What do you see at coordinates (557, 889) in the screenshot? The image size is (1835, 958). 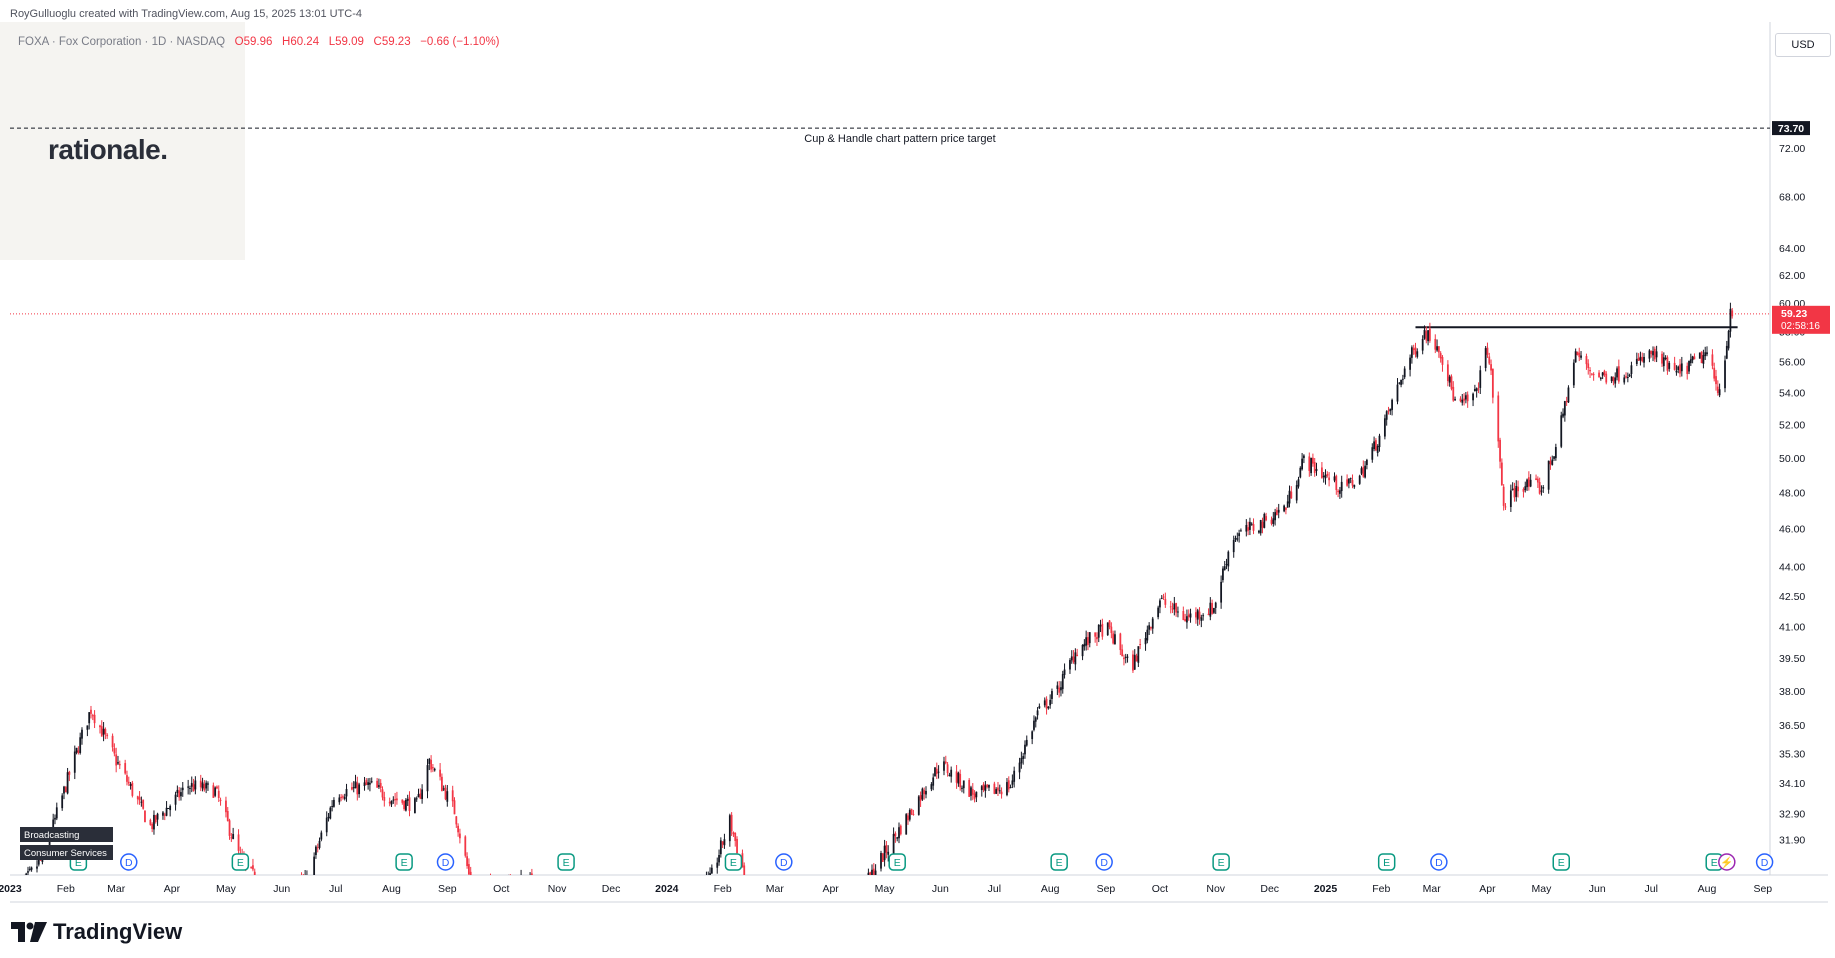 I see `time-tick-label: Nov` at bounding box center [557, 889].